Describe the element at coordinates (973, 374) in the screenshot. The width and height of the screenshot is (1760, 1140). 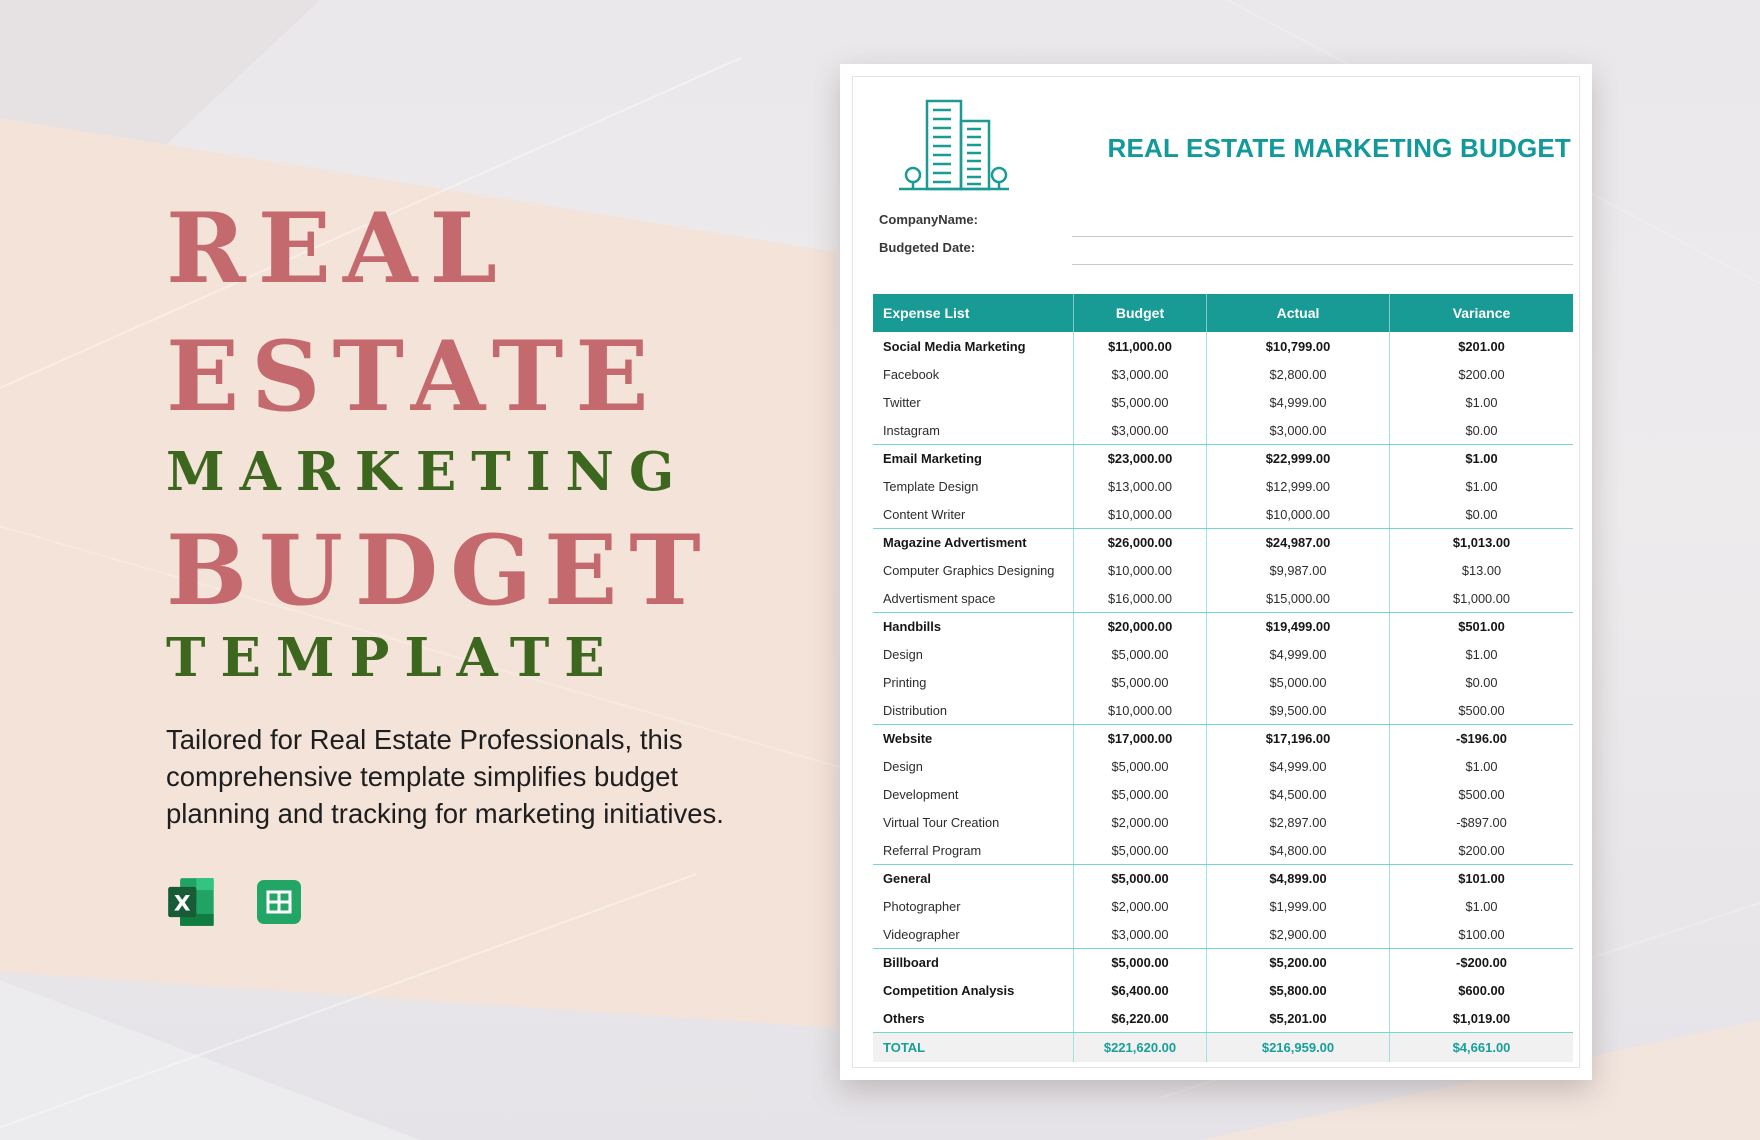
I see `expense-label: Facebook` at that location.